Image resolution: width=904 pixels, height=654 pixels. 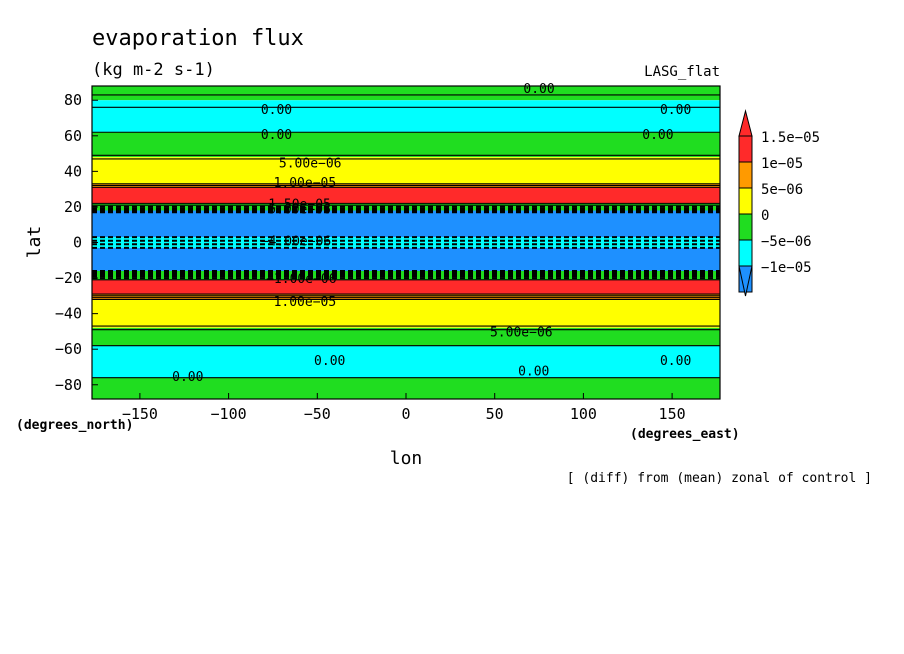 What do you see at coordinates (682, 72) in the screenshot?
I see `model-label: LASG_flat` at bounding box center [682, 72].